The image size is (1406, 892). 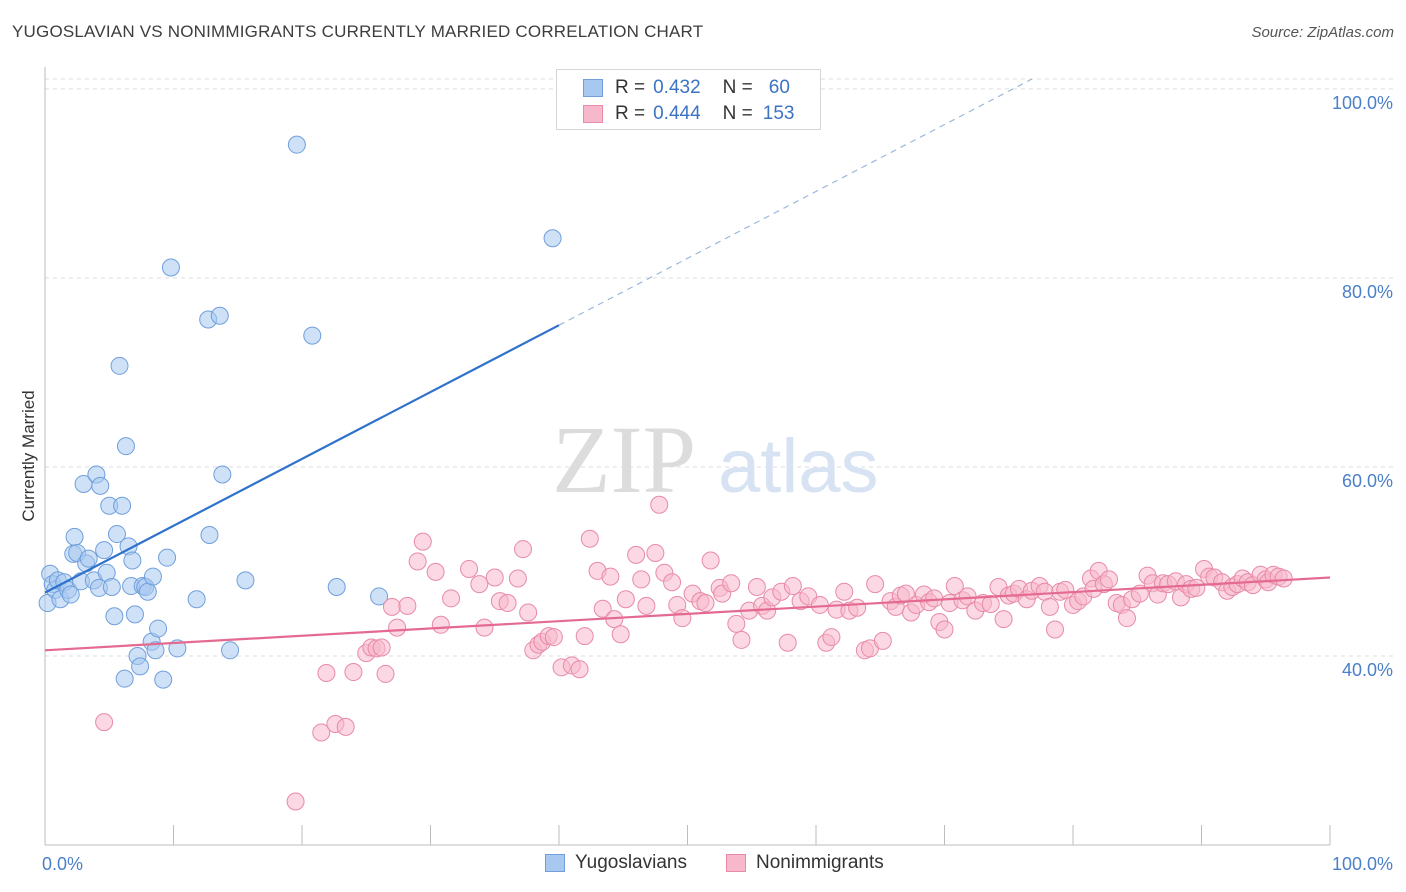 What do you see at coordinates (28, 455) in the screenshot?
I see `y-axis-label: Currently Married` at bounding box center [28, 455].